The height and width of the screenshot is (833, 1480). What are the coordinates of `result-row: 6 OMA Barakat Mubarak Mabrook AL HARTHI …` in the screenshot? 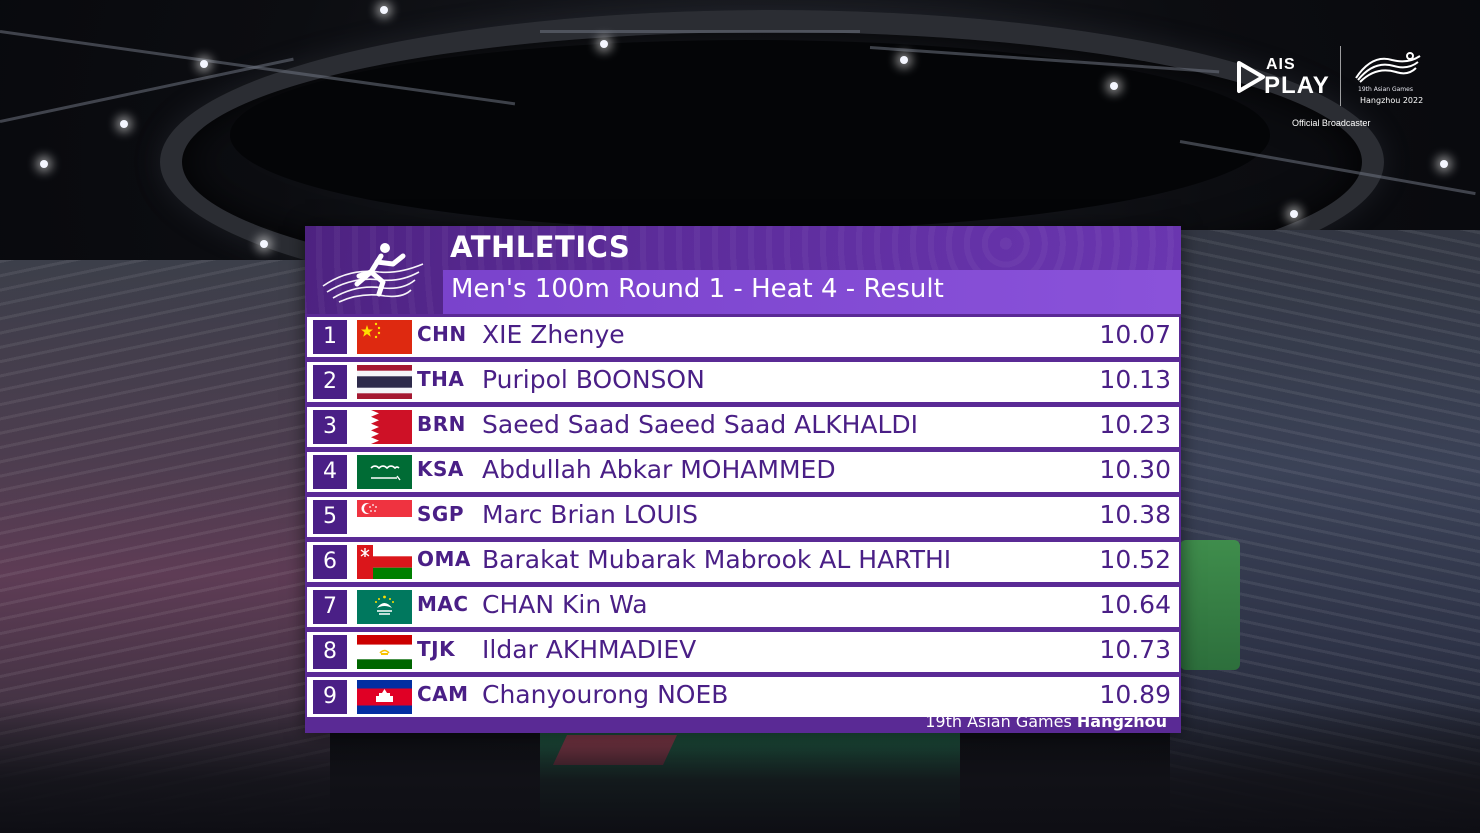 It's located at (743, 562).